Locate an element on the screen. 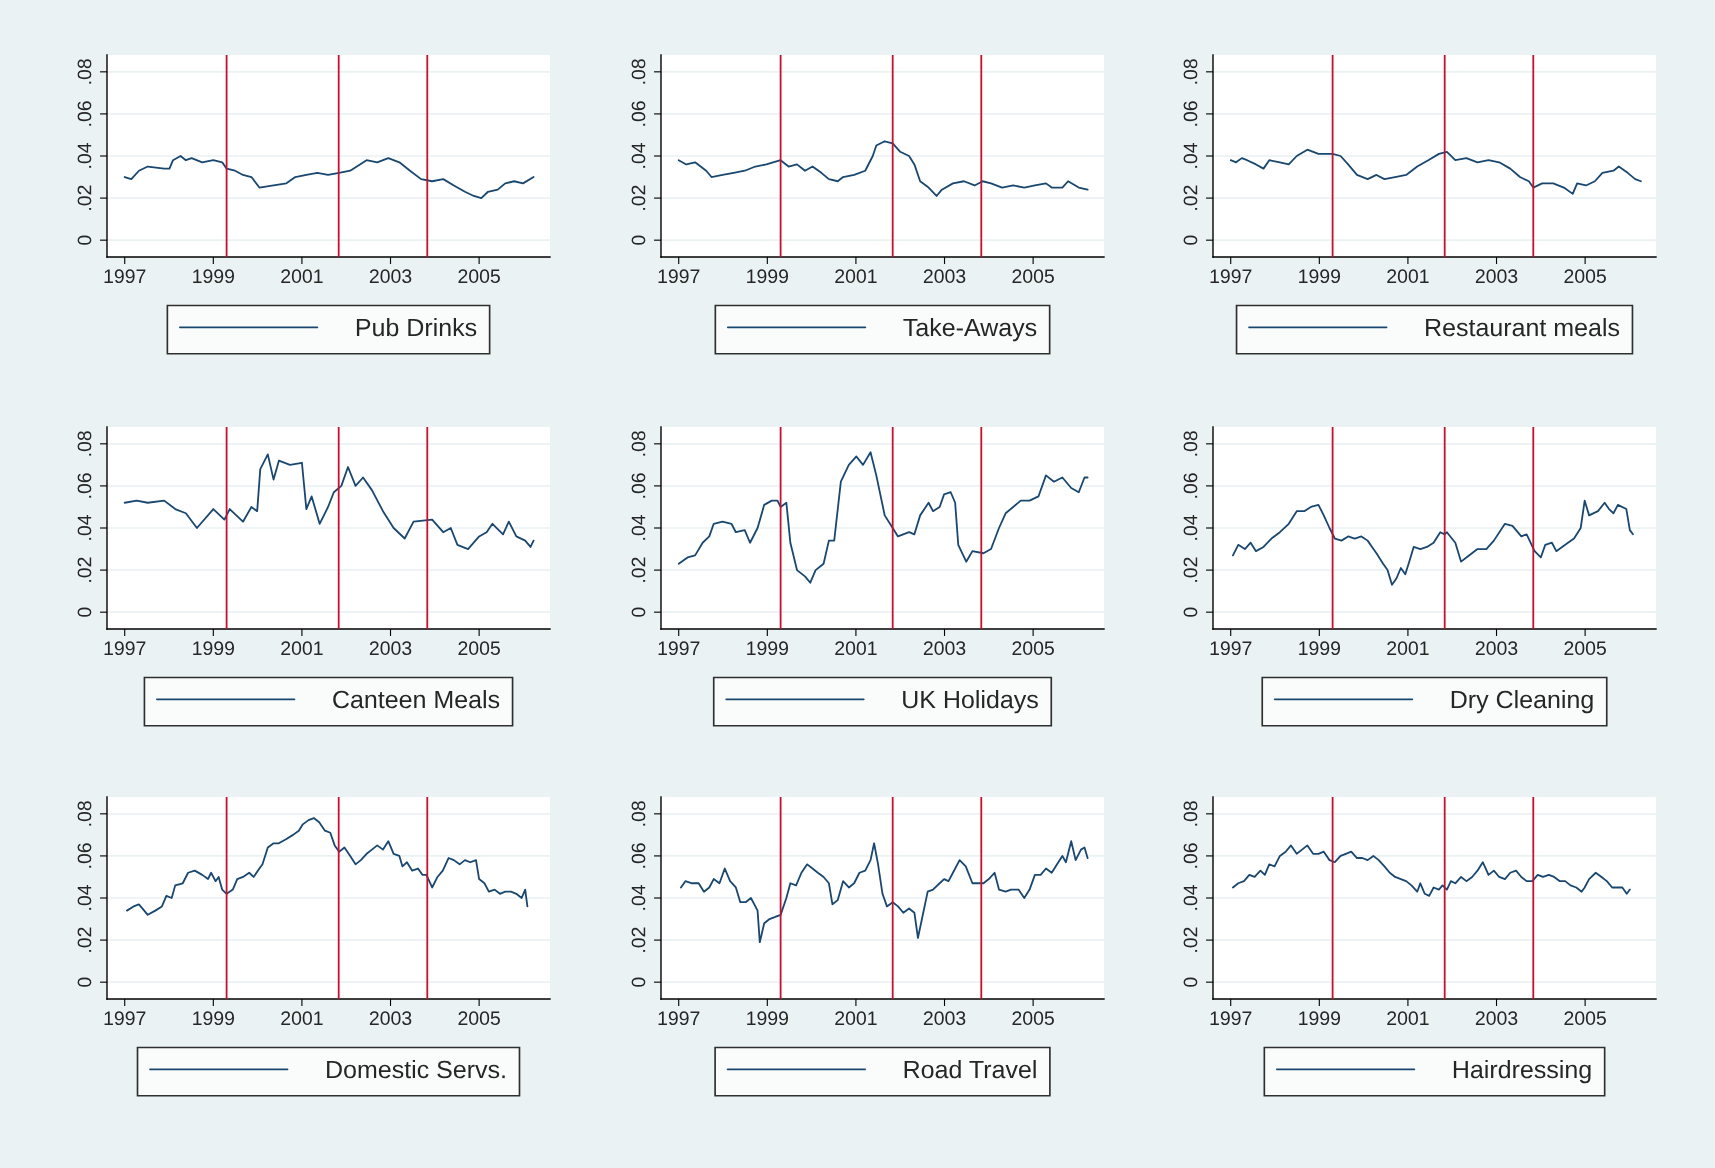 The image size is (1715, 1168). text: Pub Drinks is located at coordinates (416, 327).